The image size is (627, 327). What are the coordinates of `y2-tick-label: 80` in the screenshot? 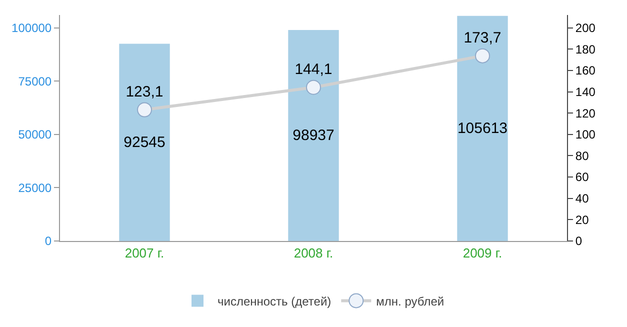 It's located at (582, 155).